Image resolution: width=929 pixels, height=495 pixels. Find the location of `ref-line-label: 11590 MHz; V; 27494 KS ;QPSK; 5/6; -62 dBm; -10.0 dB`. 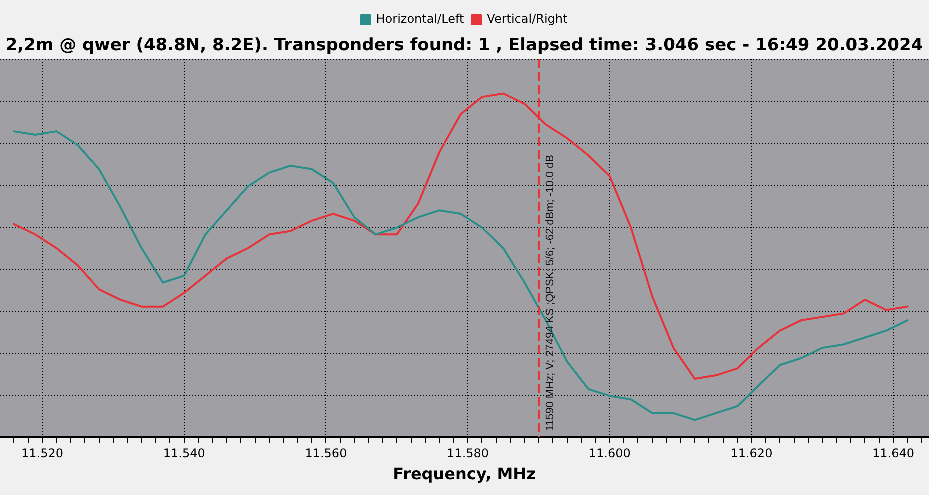

ref-line-label: 11590 MHz; V; 27494 KS ;QPSK; 5/6; -62 dBm; -10.0 dB is located at coordinates (550, 293).